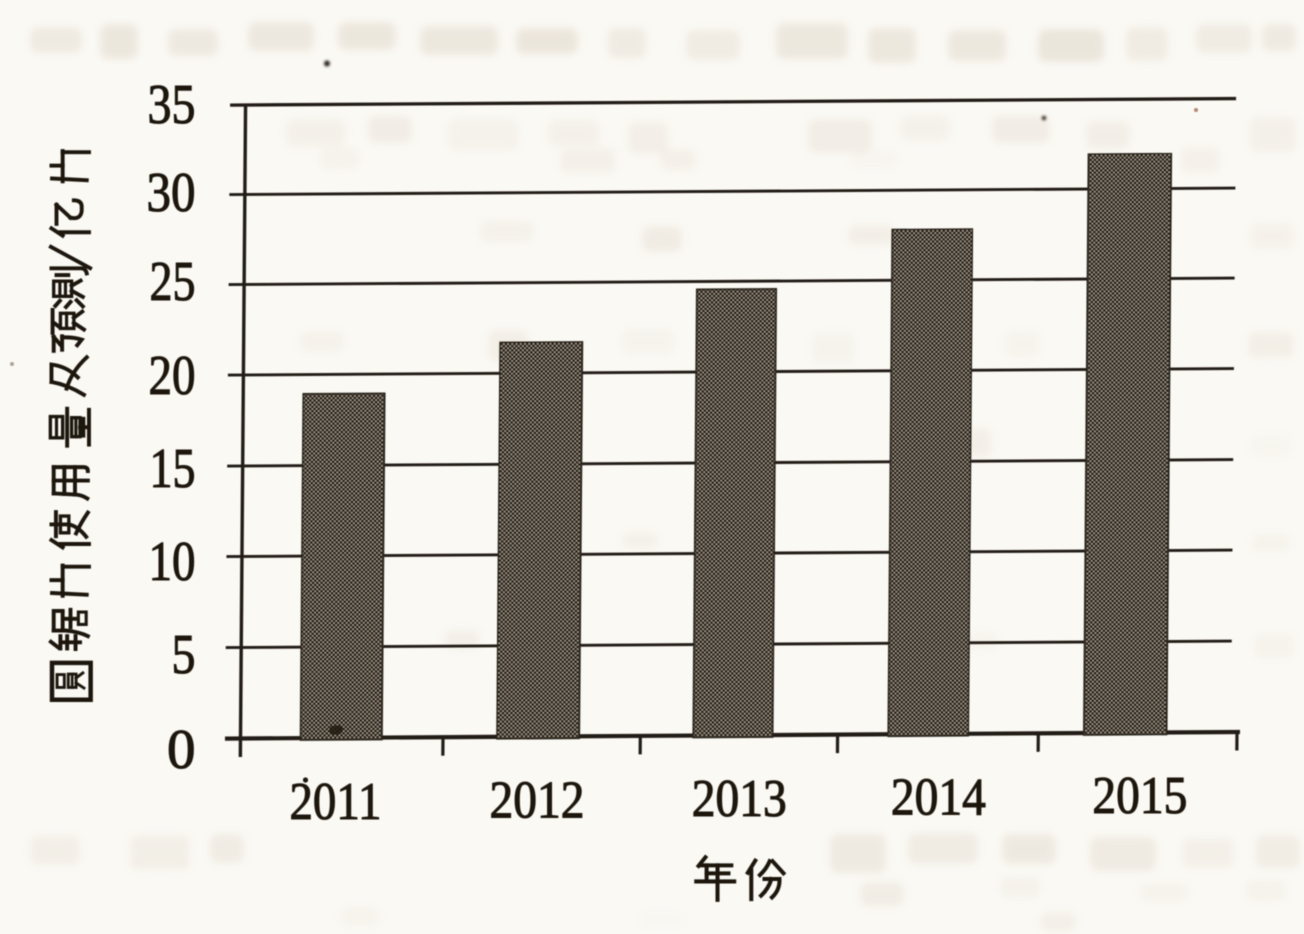 This screenshot has width=1304, height=934. I want to click on svg-text: 2011, so click(336, 802).